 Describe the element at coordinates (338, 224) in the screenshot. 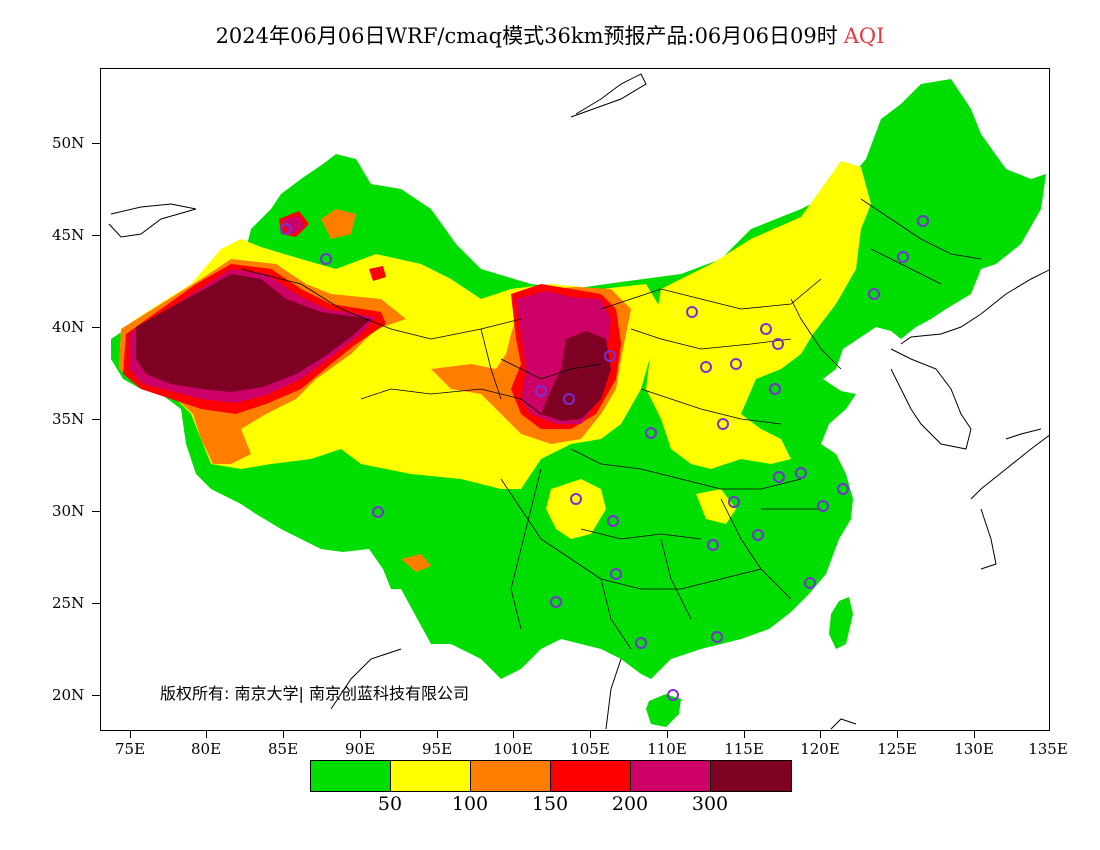

I see `region-usg-top` at that location.